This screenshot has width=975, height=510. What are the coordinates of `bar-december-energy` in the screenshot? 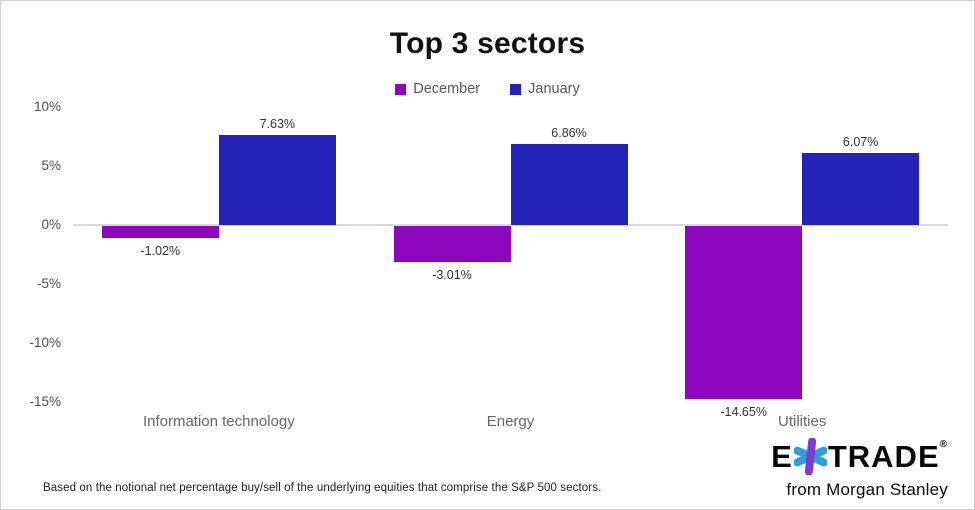 It's located at (452, 244).